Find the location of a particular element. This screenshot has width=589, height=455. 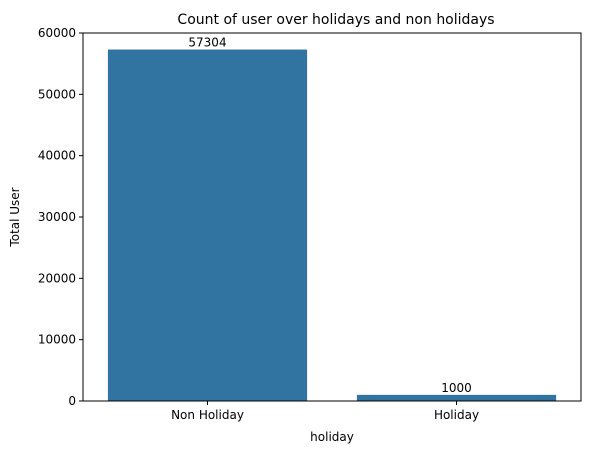

x-tick-label-1: Holiday is located at coordinates (456, 415).